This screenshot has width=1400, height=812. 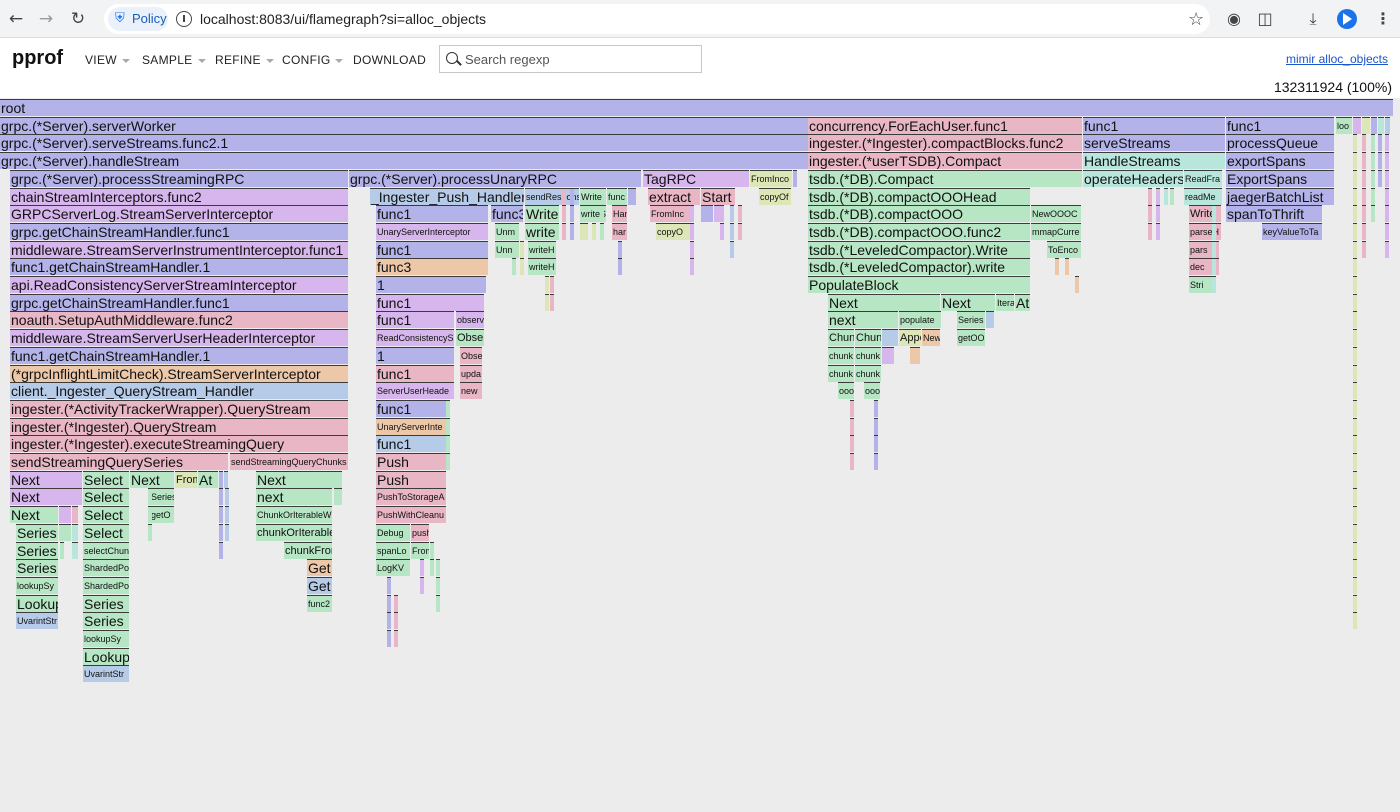 I want to click on flame-frame: sendStreamingQueryChunks, so click(x=289, y=461).